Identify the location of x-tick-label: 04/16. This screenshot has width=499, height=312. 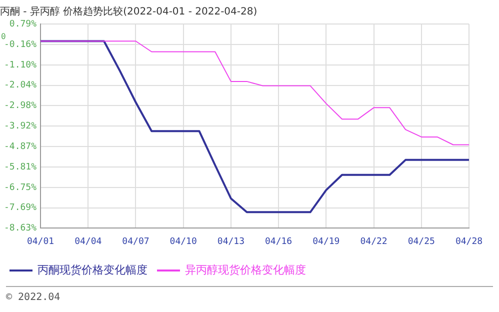
(278, 241).